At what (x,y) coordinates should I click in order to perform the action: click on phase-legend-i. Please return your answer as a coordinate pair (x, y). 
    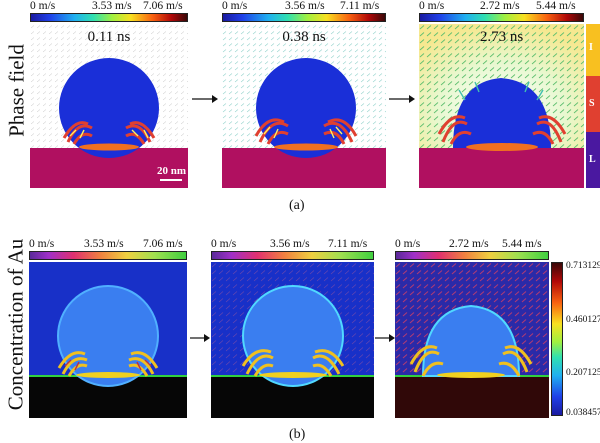
    Looking at the image, I should click on (593, 50).